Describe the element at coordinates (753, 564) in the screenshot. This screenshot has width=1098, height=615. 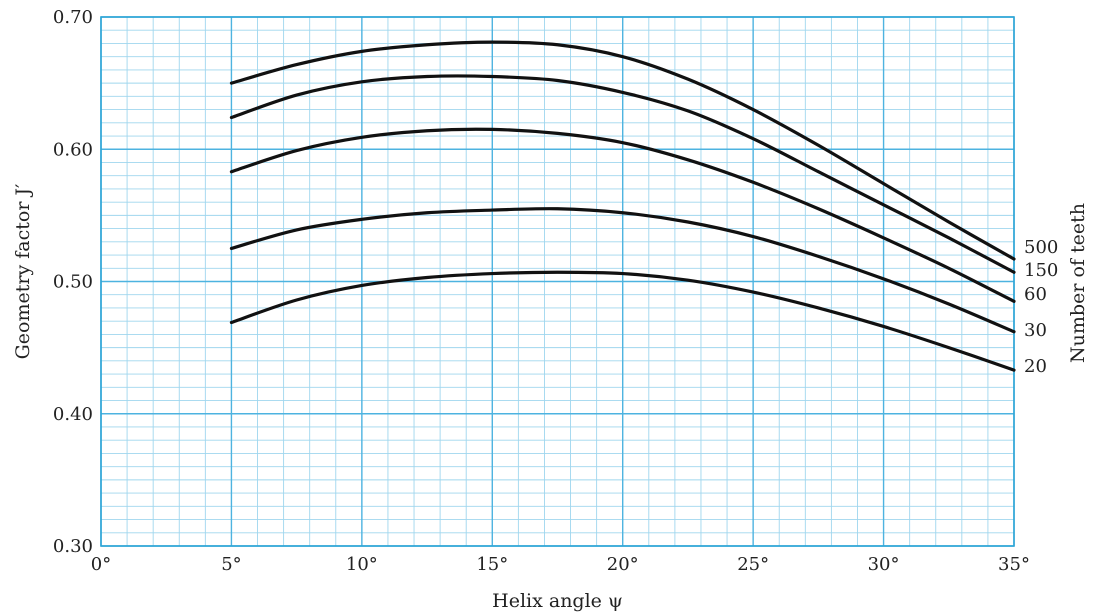
I see `x-tick-label: 25°` at that location.